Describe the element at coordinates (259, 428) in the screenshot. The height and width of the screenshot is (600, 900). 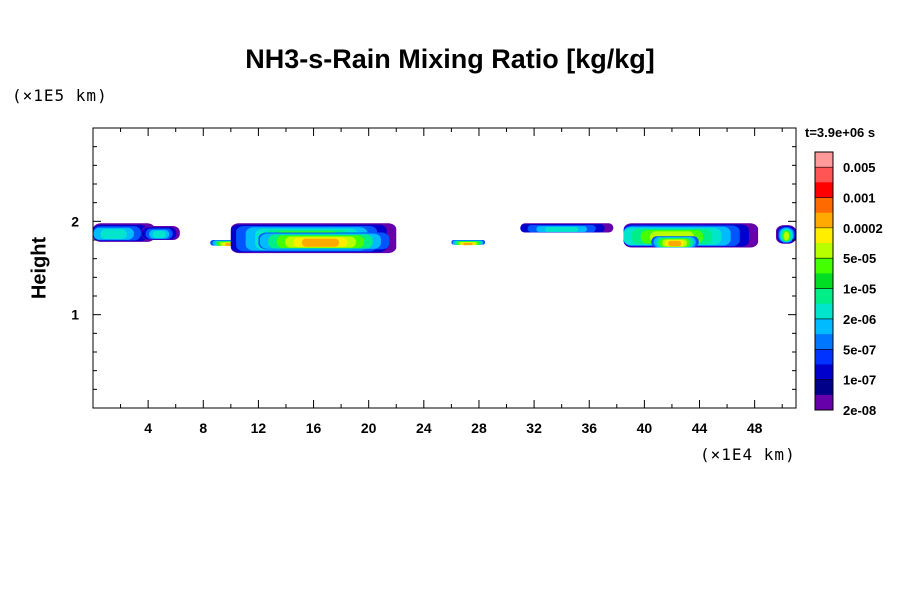
I see `x-tick-label: 12` at that location.